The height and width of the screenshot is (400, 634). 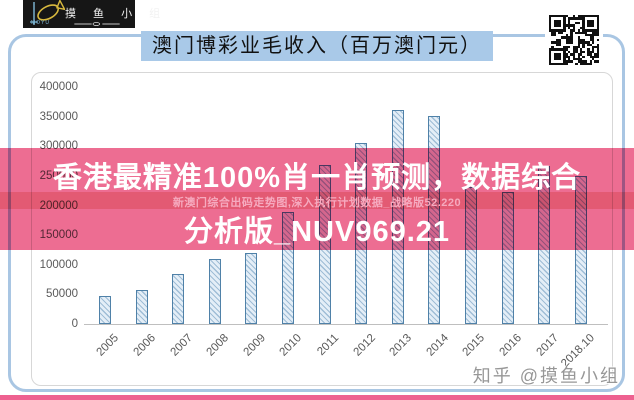 I want to click on y-tick-label: 350000, so click(x=58, y=116).